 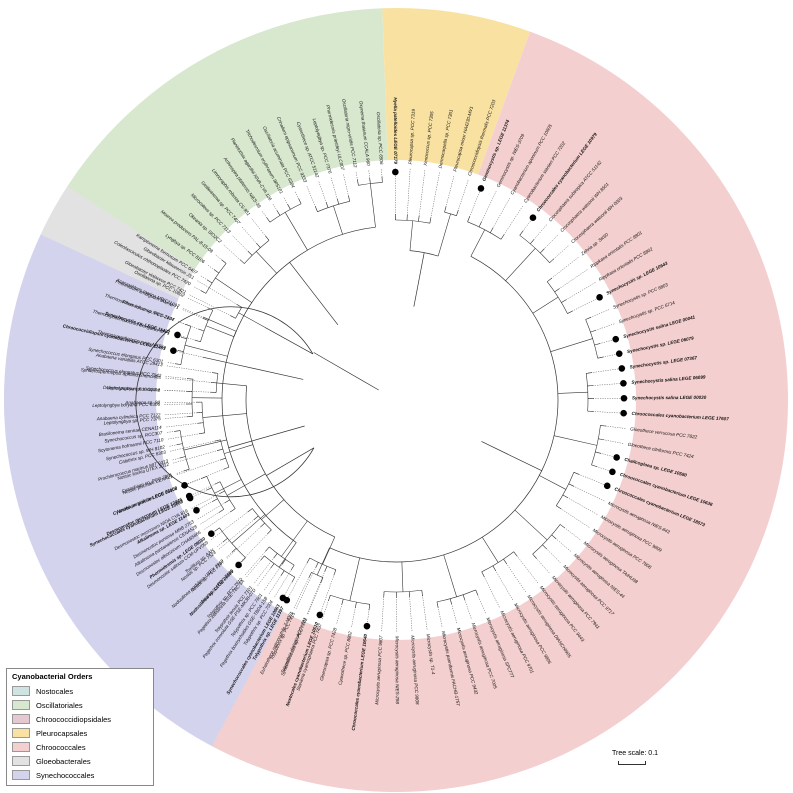 What do you see at coordinates (59, 705) in the screenshot?
I see `legend-label: Oscillatoriales` at bounding box center [59, 705].